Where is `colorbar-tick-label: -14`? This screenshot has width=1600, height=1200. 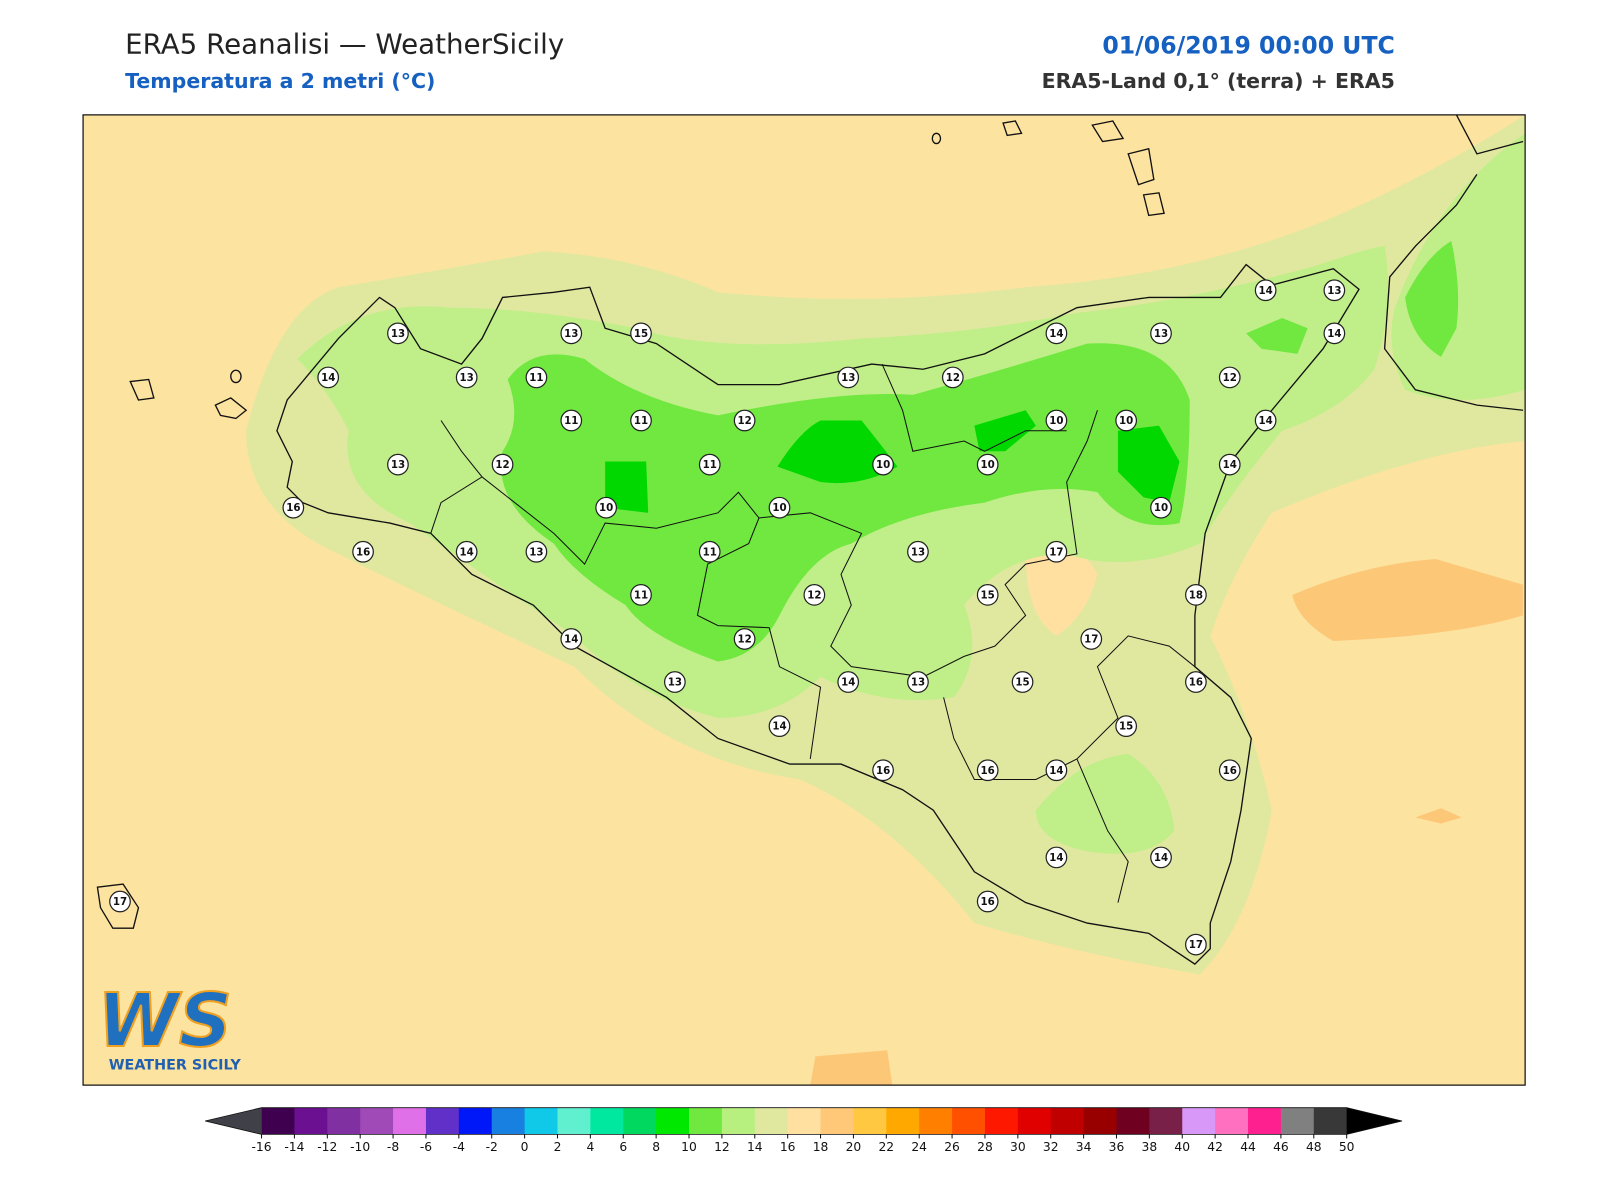 colorbar-tick-label: -14 is located at coordinates (294, 1147).